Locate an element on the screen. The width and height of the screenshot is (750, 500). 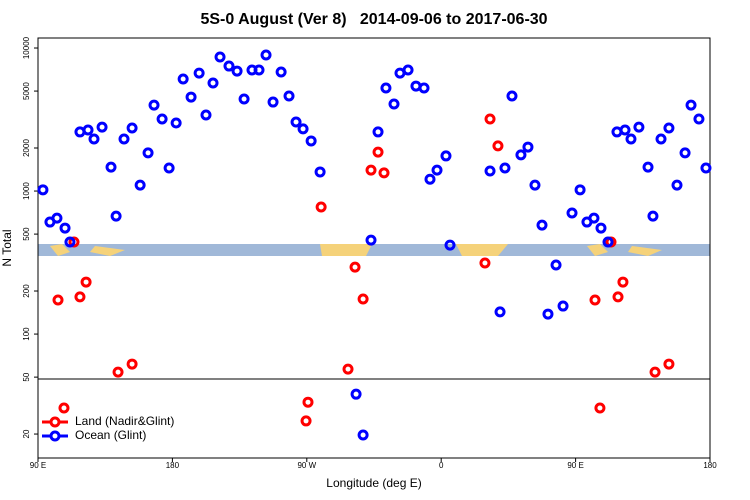
y-tick-label: 100 is located at coordinates (26, 334).